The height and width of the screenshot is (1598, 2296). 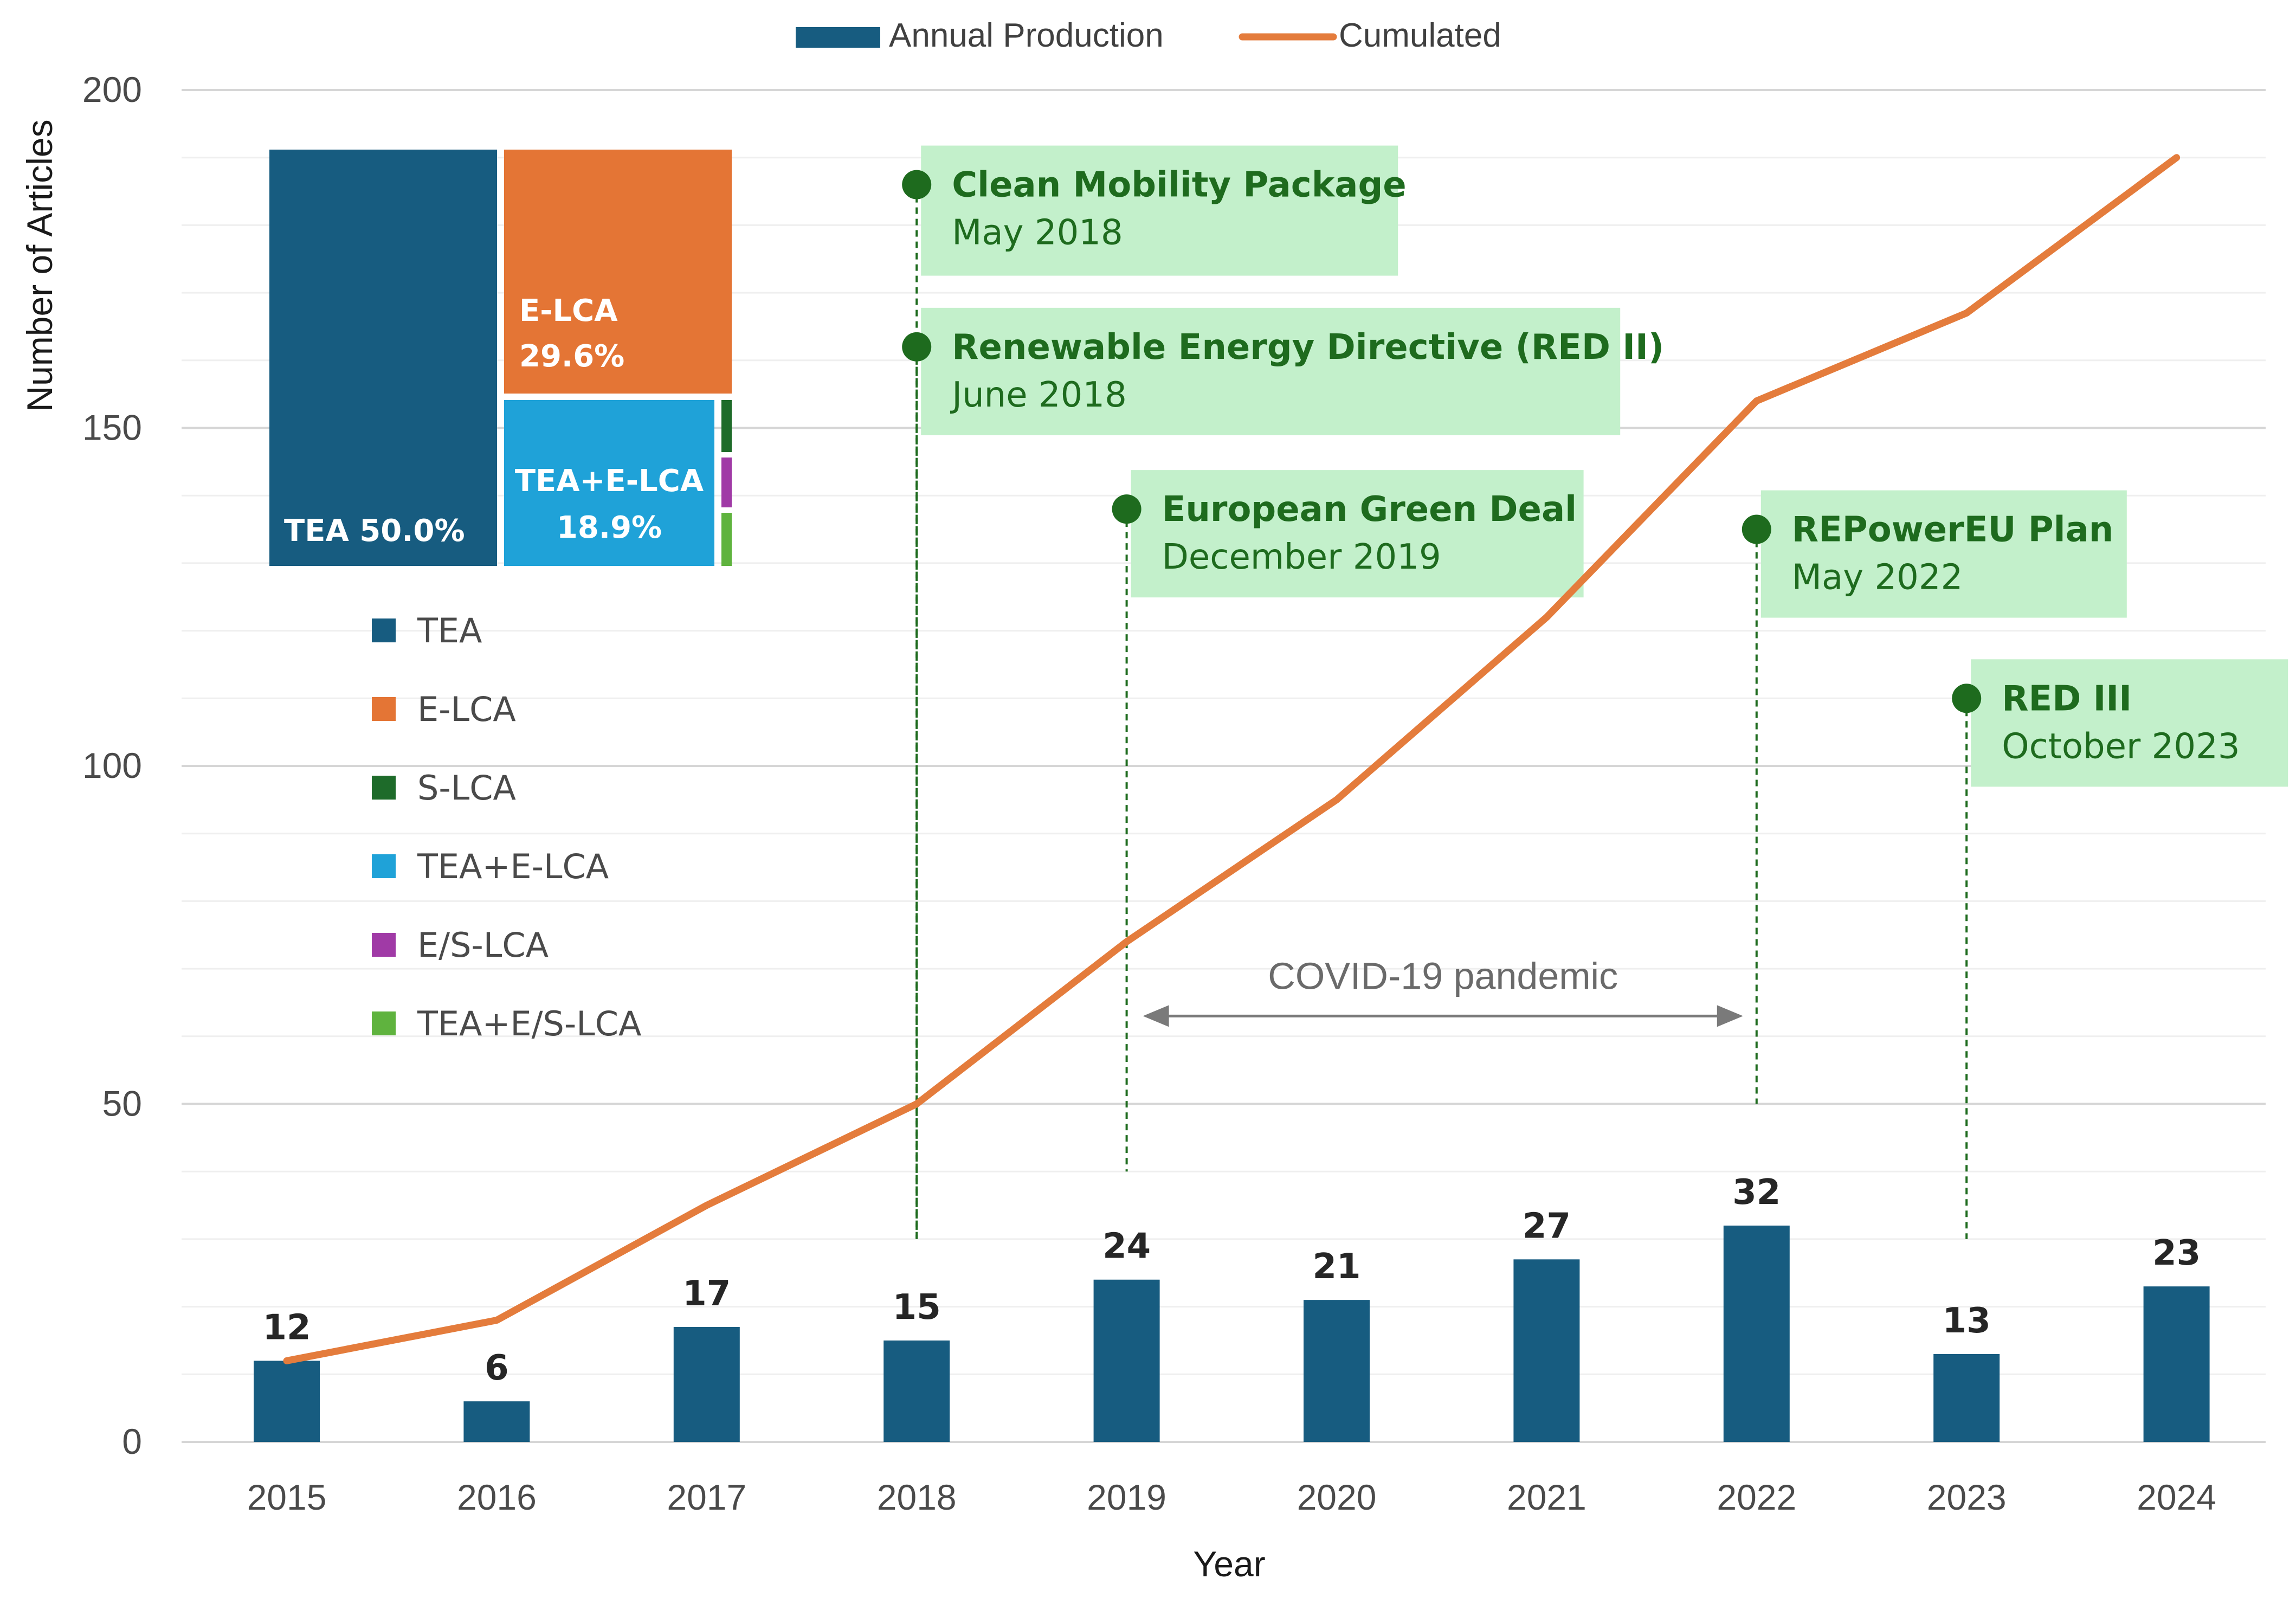 I want to click on y-tick-label: 0, so click(x=132, y=1441).